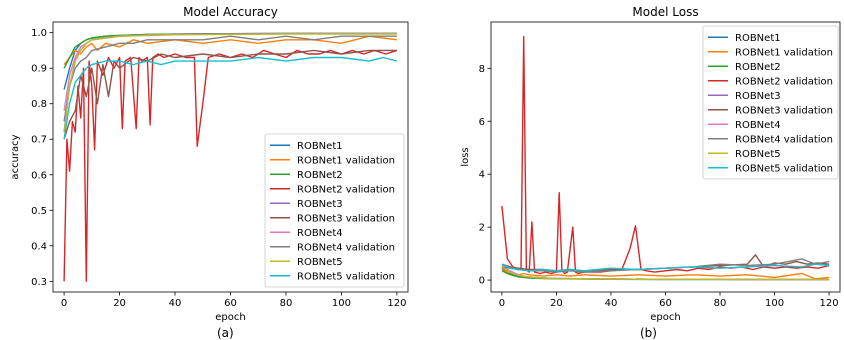 The image size is (844, 340). Describe the element at coordinates (39, 246) in the screenshot. I see `y-tick-label-1: 0.4` at that location.